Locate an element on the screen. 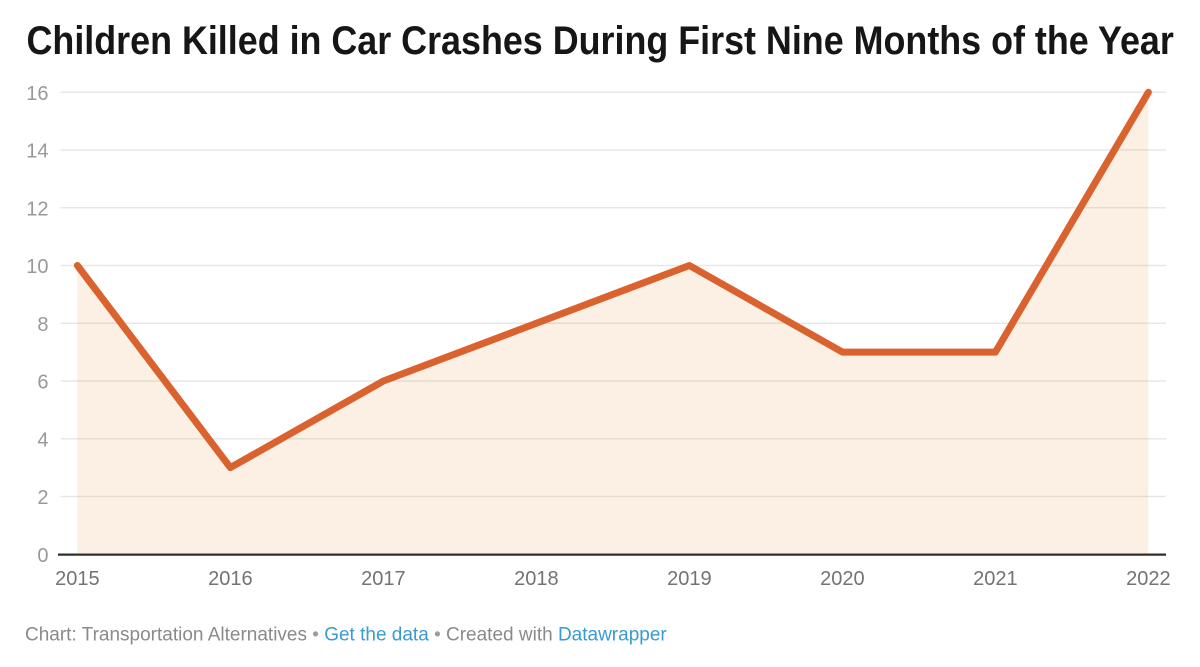 The width and height of the screenshot is (1200, 667). svg-text: 2018 is located at coordinates (536, 579).